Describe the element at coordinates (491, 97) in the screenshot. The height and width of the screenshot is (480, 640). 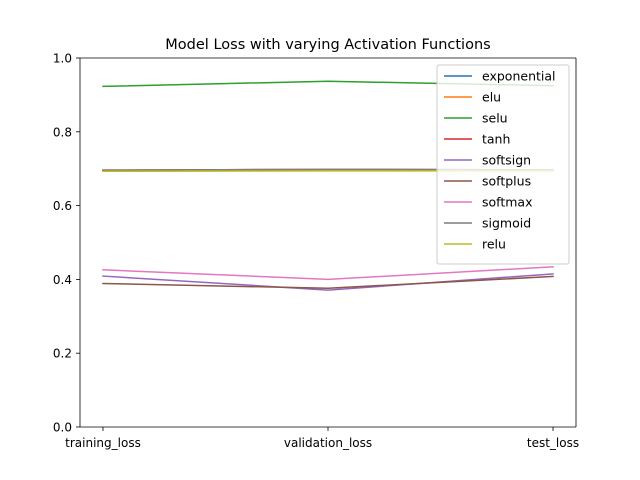
I see `legend-label-elu: elu` at that location.